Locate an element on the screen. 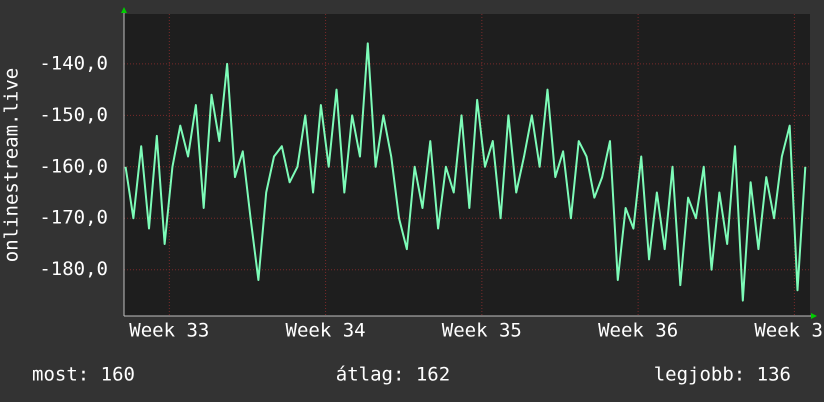 The width and height of the screenshot is (824, 402). footer-average: átlag: 162 is located at coordinates (393, 375).